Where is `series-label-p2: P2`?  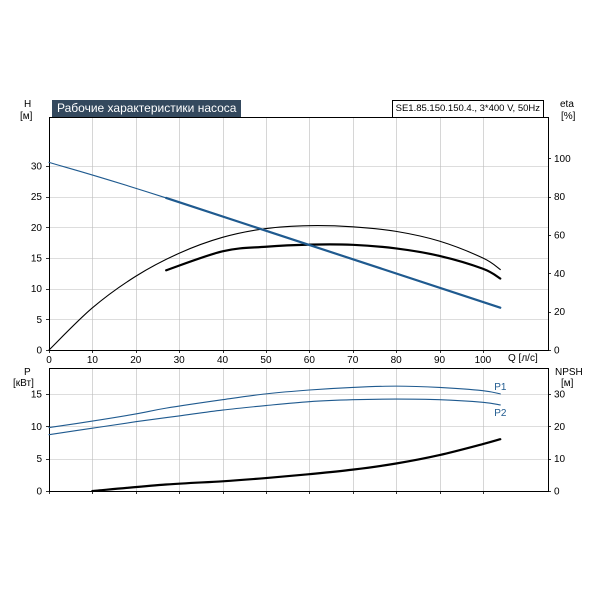 series-label-p2: P2 is located at coordinates (500, 413).